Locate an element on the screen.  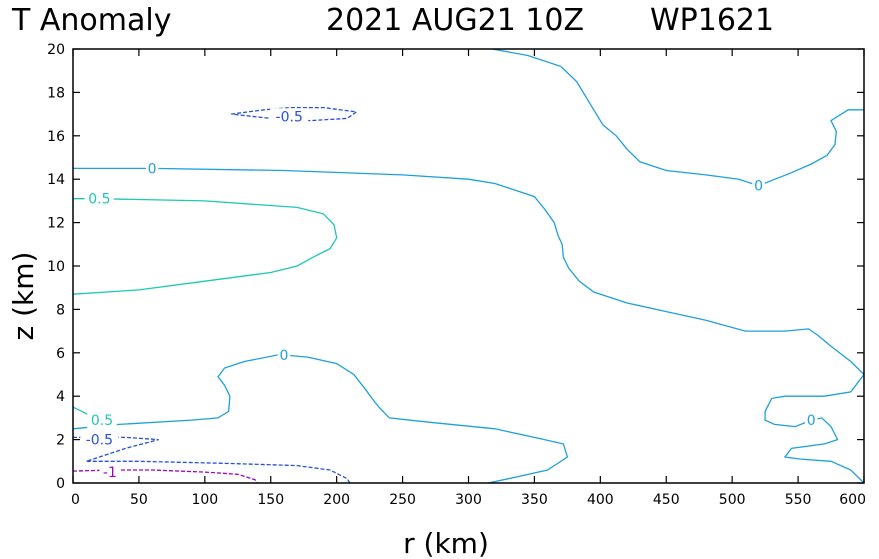
y-tick-label-1: 2 is located at coordinates (60, 441).